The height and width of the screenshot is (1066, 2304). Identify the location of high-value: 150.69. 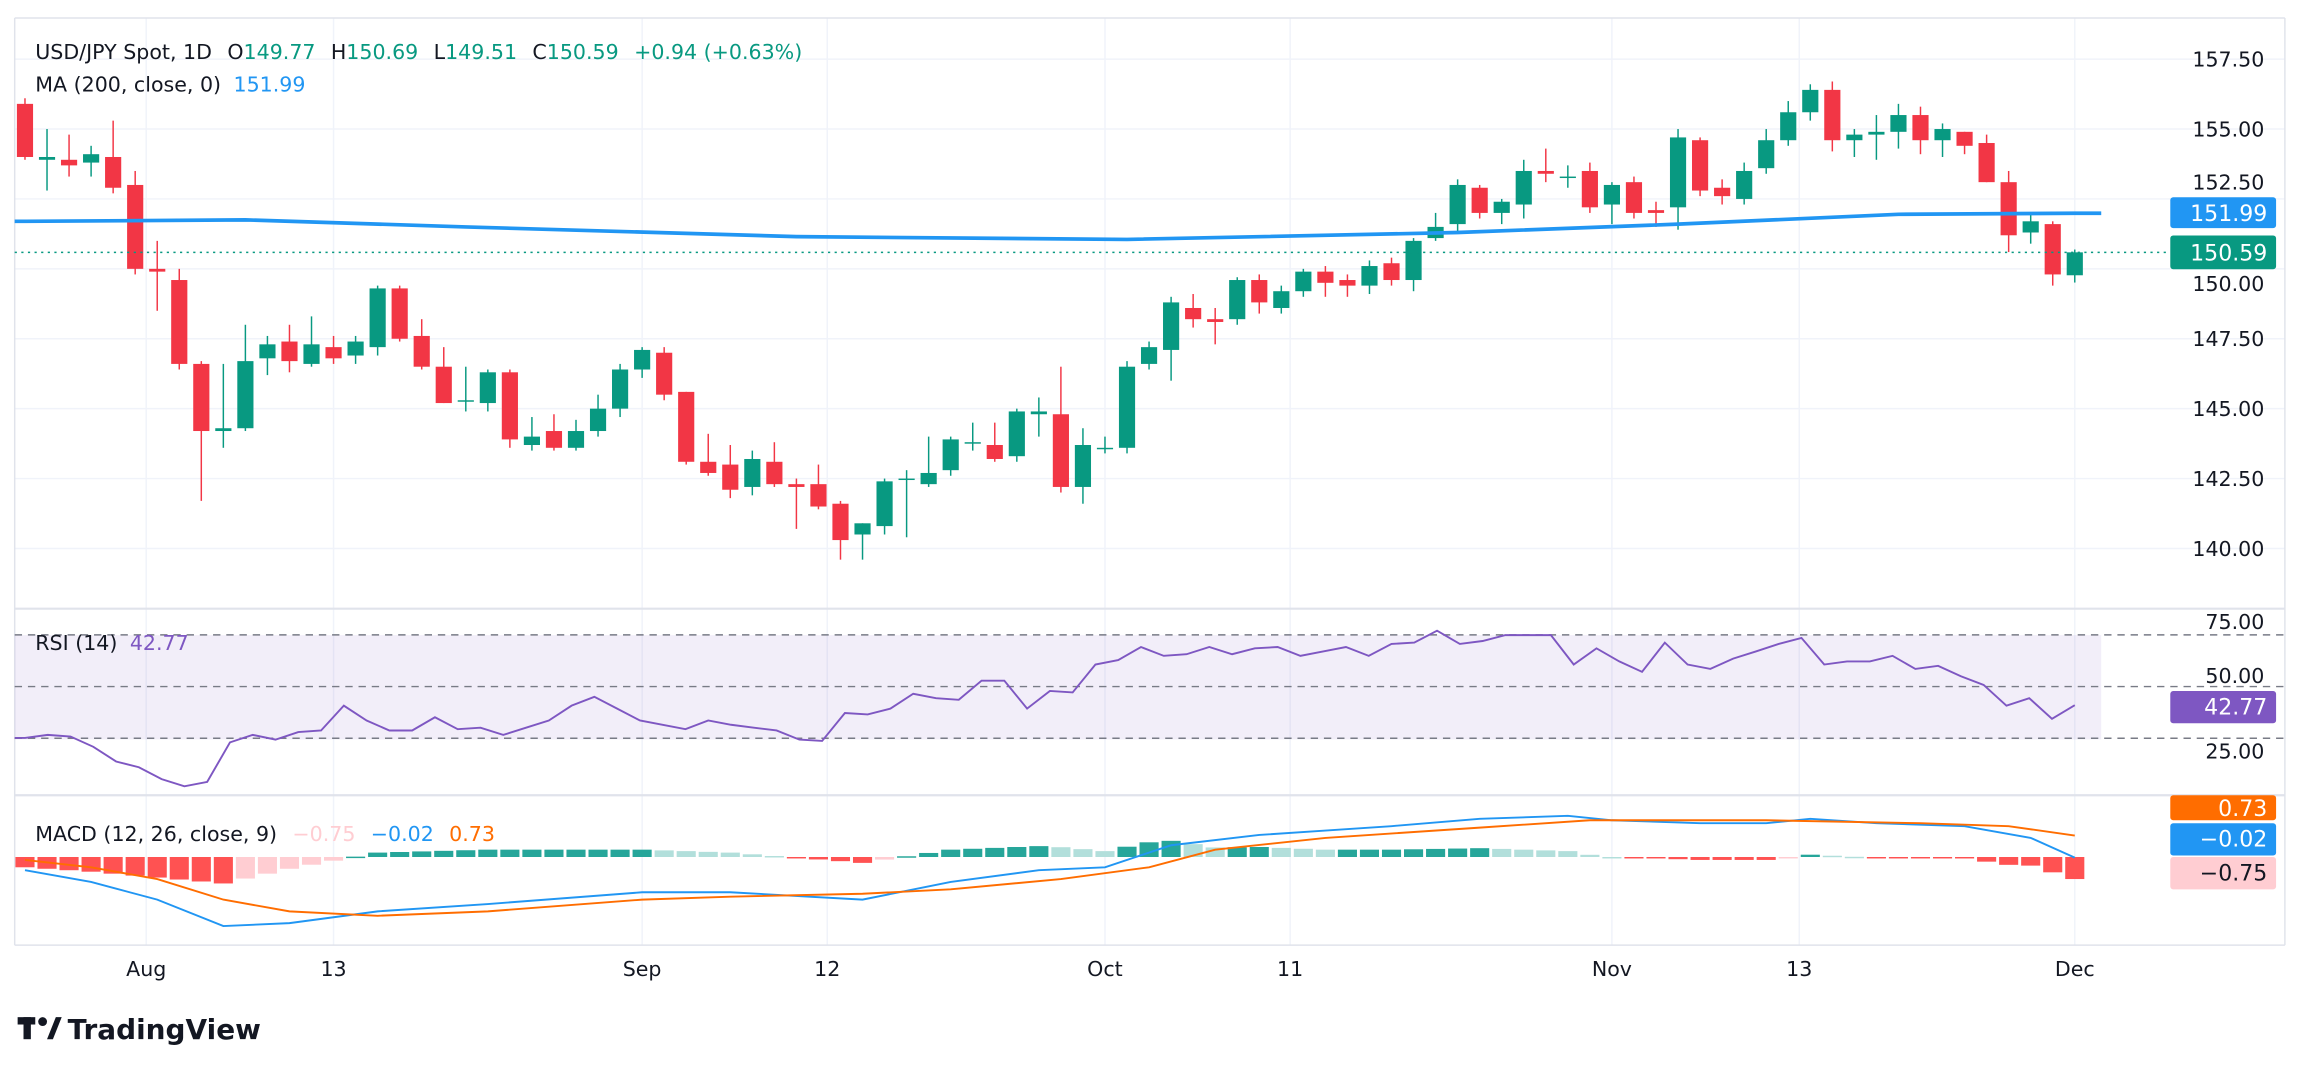
(382, 52).